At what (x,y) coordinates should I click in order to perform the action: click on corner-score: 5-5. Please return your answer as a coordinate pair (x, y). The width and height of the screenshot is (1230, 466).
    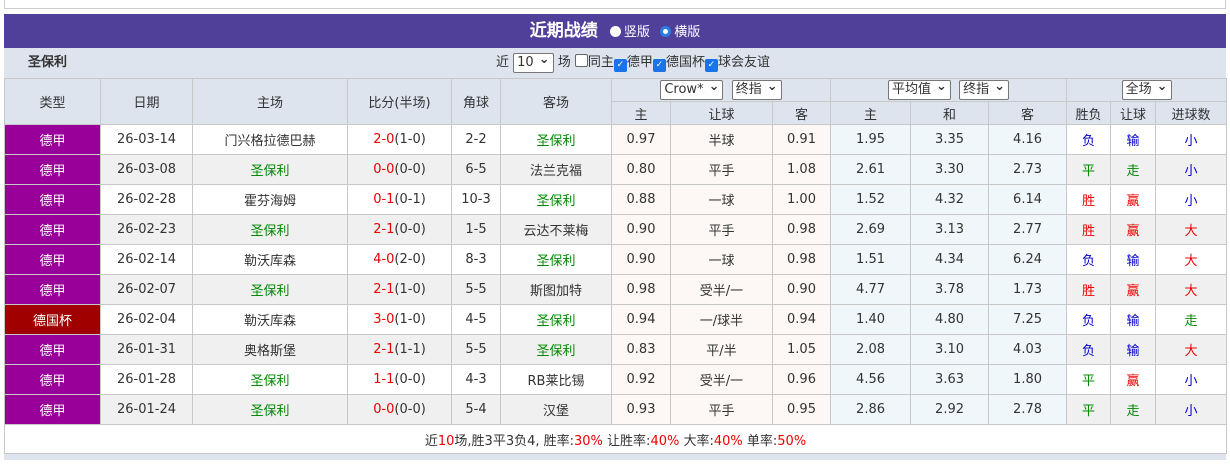
    Looking at the image, I should click on (476, 349).